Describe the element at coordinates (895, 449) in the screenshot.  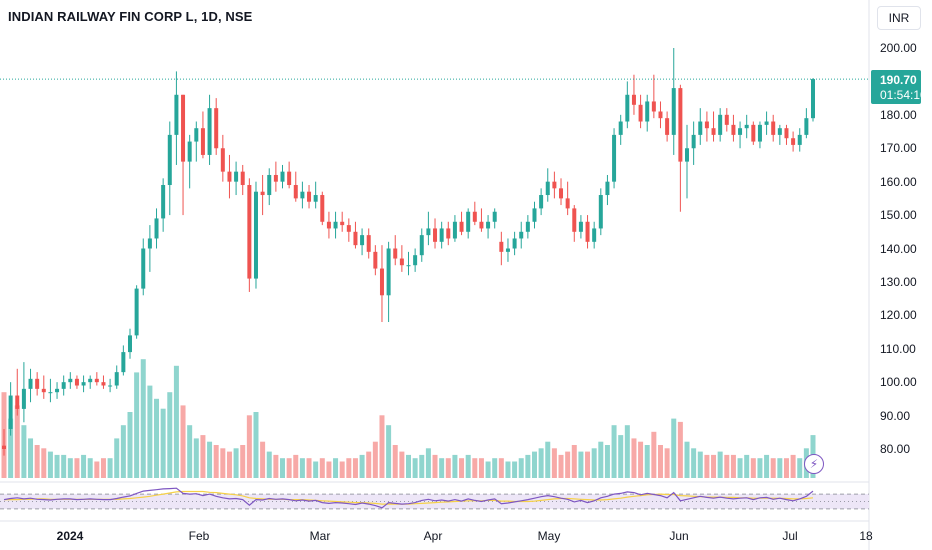
I see `price-tick-label: 80.00` at that location.